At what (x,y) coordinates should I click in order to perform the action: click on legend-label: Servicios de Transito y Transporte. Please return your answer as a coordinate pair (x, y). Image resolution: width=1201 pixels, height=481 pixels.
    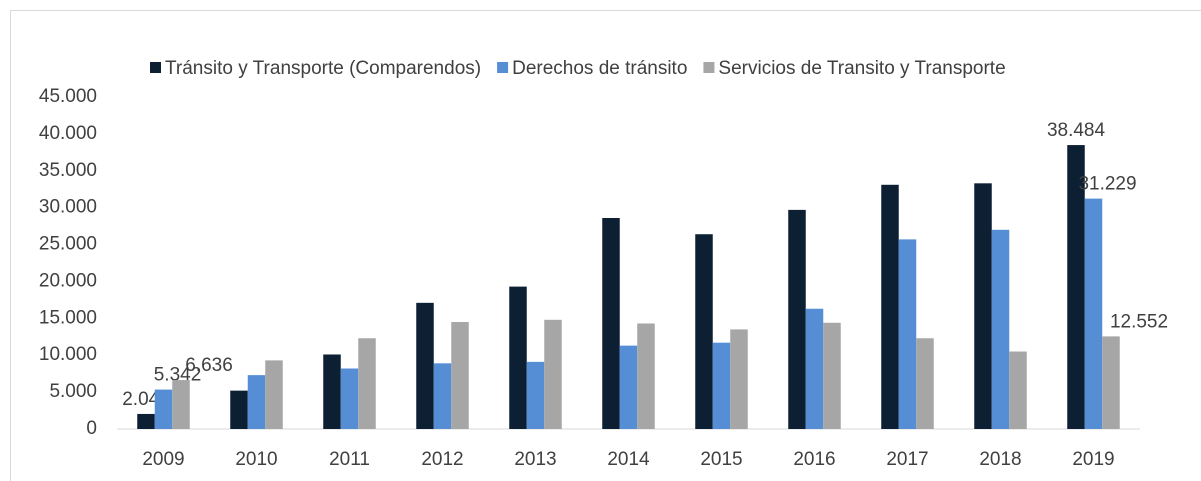
    Looking at the image, I should click on (861, 68).